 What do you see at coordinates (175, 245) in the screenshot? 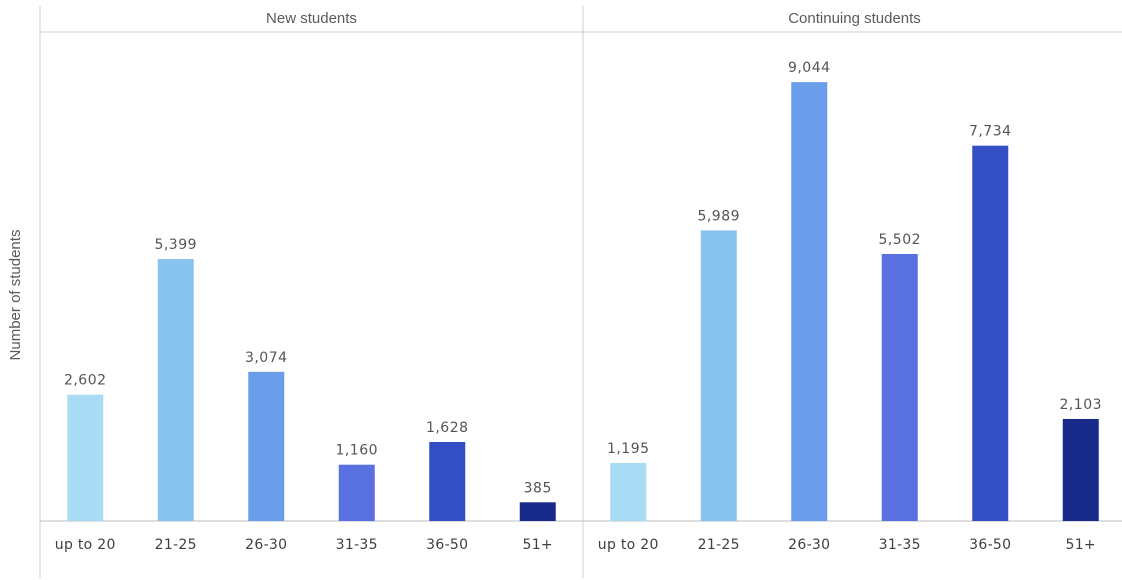
I see `value-label-0-1: 5,399` at bounding box center [175, 245].